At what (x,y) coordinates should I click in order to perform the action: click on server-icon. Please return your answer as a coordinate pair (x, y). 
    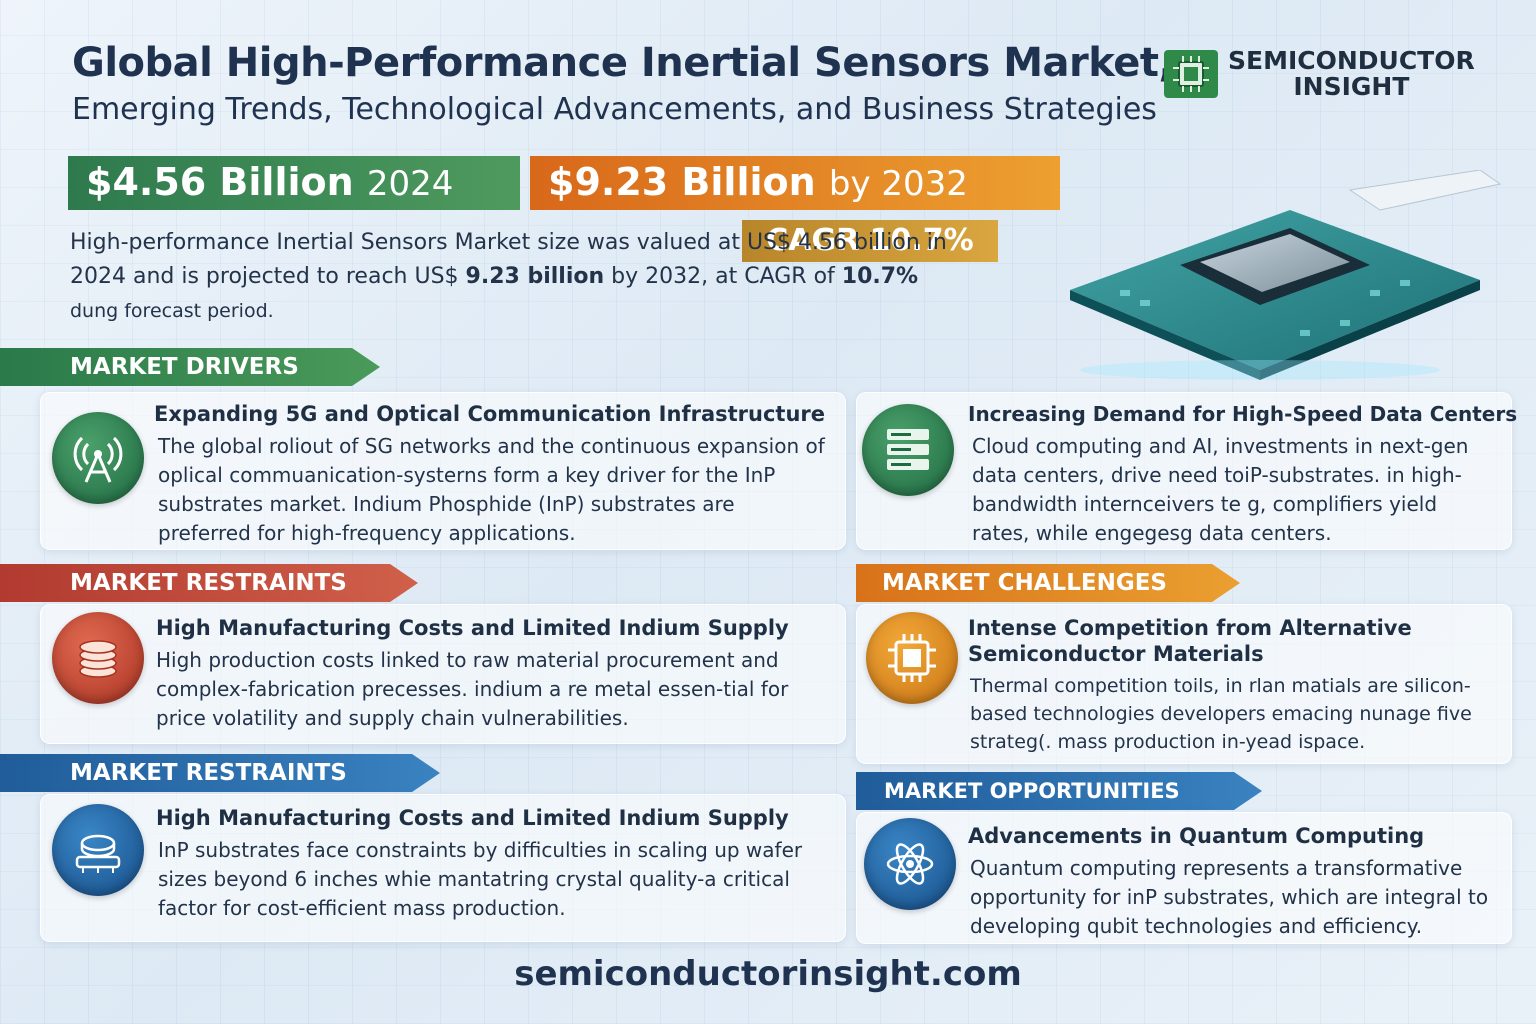
    Looking at the image, I should click on (908, 450).